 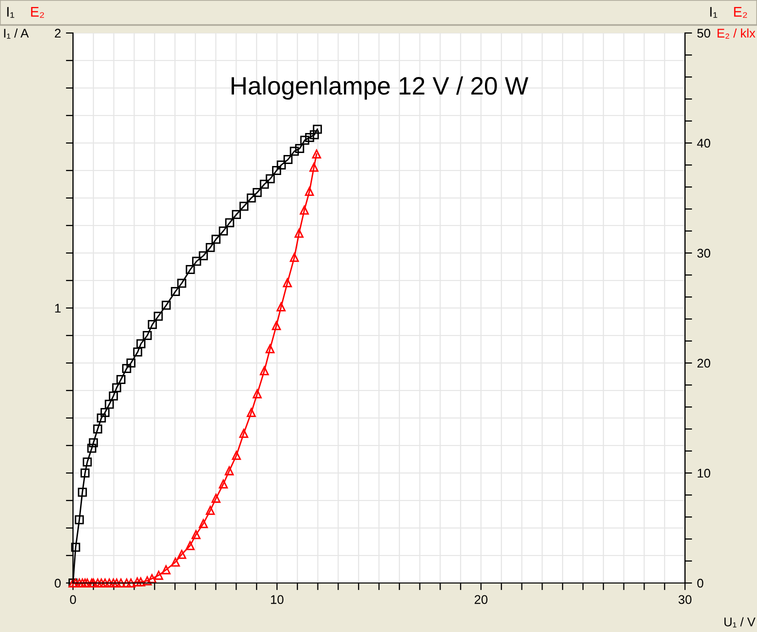 I want to click on y-axis-title: I₁ / A, so click(x=16, y=33).